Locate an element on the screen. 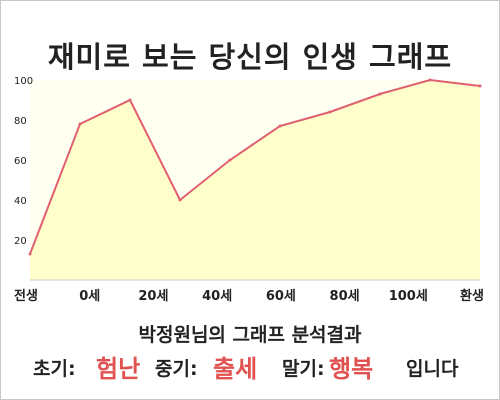 This screenshot has width=500, height=400. y-tick-label: 20 is located at coordinates (20, 241).